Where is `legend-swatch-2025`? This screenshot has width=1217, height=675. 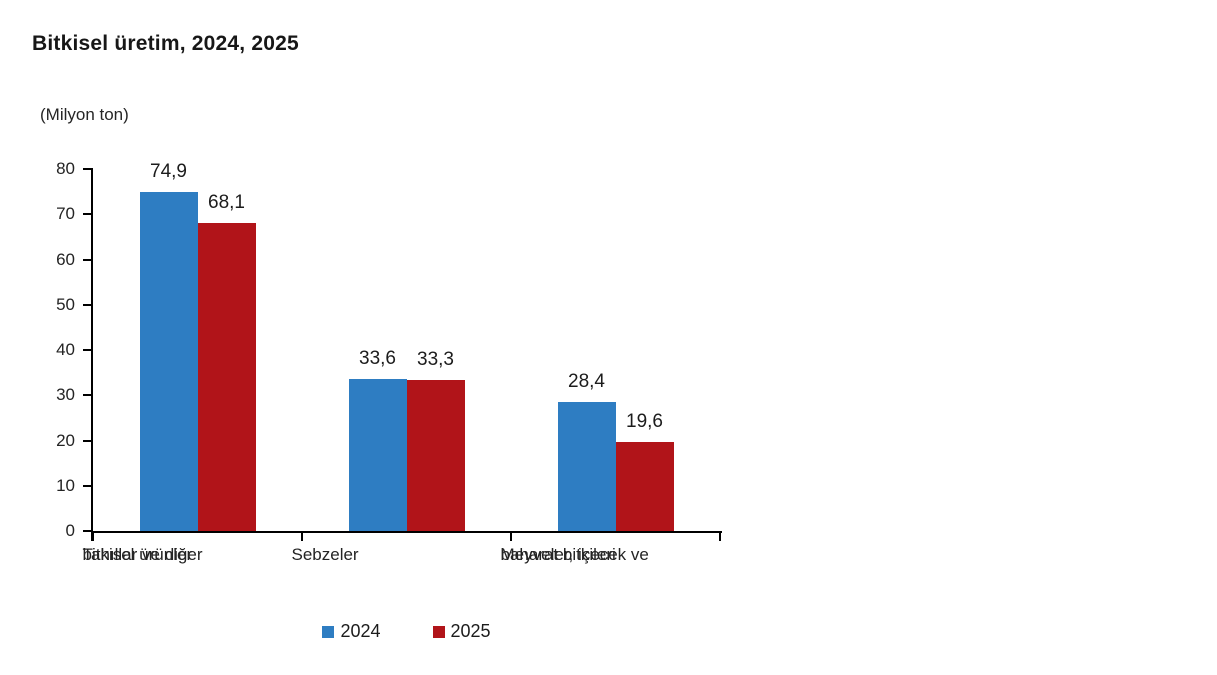
legend-swatch-2025 is located at coordinates (438, 631).